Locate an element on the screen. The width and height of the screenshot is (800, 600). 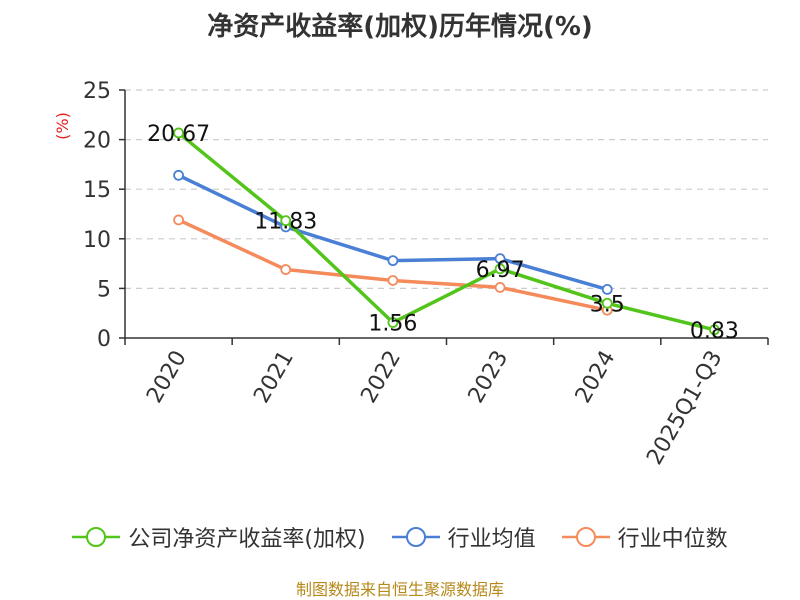
x-tick-label: 2025Q1-Q3 is located at coordinates (684, 408).